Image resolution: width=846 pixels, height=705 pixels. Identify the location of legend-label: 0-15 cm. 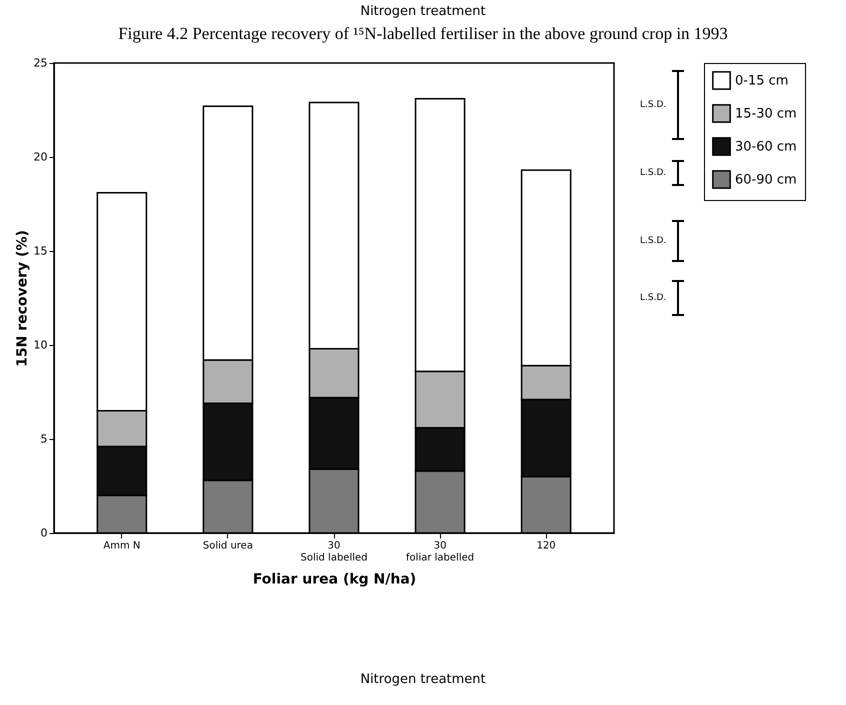
(761, 81).